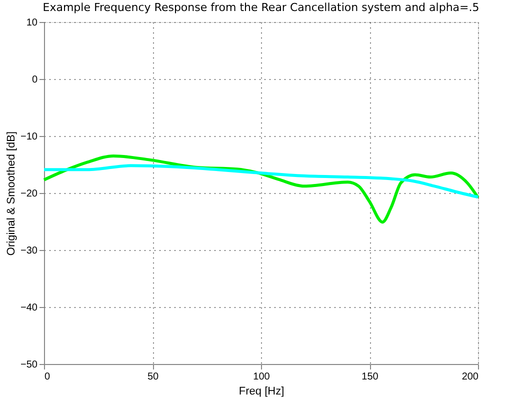  I want to click on y-axis-title: Original & Smoothed [dB], so click(12, 193).